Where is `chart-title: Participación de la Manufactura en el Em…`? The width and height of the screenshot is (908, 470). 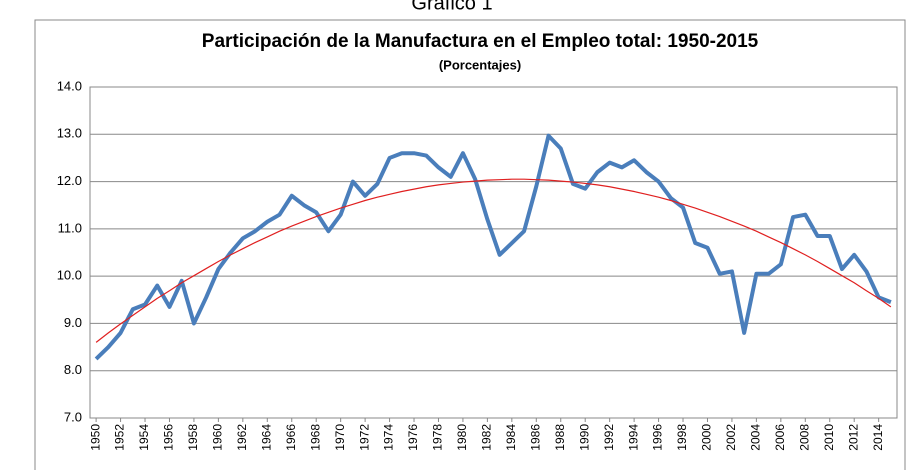 chart-title: Participación de la Manufactura en el Em… is located at coordinates (480, 41).